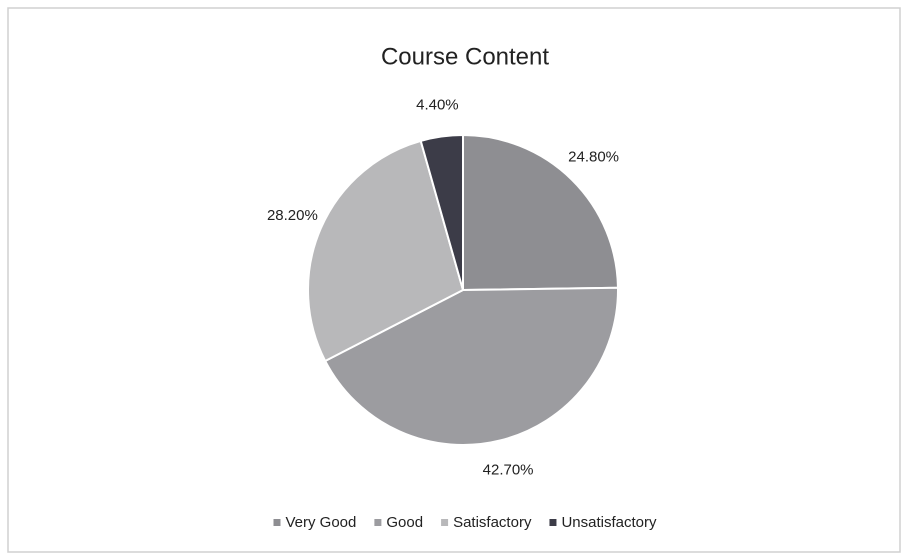 Image resolution: width=908 pixels, height=560 pixels. I want to click on legend-label: Unsatisfactory, so click(609, 522).